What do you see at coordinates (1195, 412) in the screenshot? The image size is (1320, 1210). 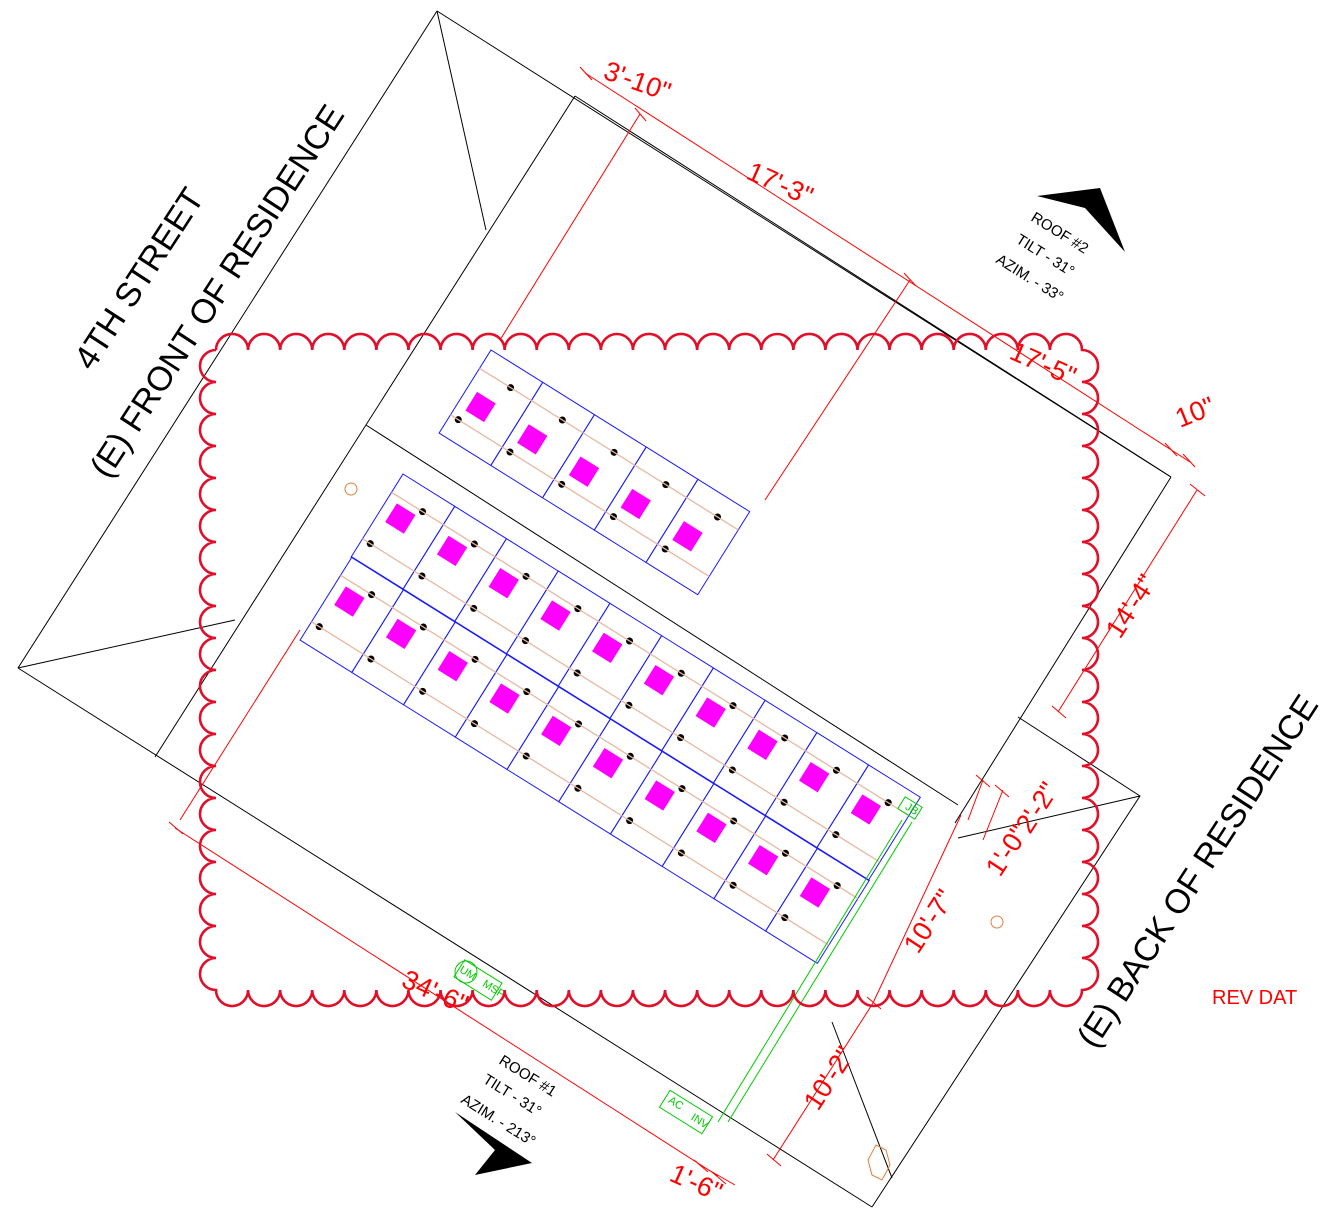 I see `dim-10in: 10"` at bounding box center [1195, 412].